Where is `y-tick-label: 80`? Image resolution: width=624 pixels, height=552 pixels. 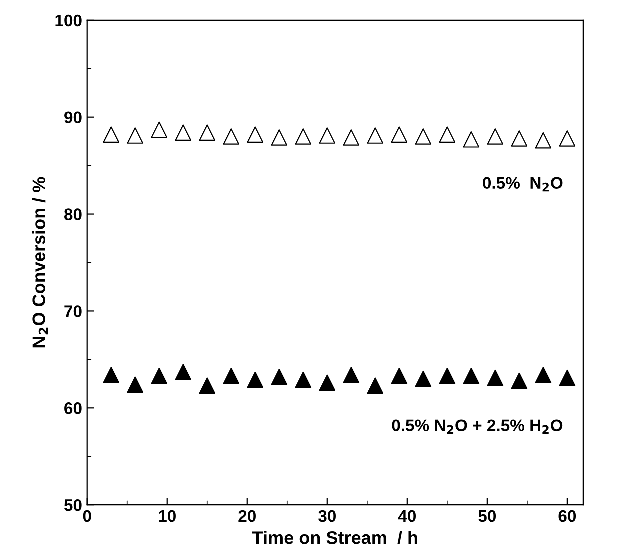
y-tick-label: 80 is located at coordinates (73, 214).